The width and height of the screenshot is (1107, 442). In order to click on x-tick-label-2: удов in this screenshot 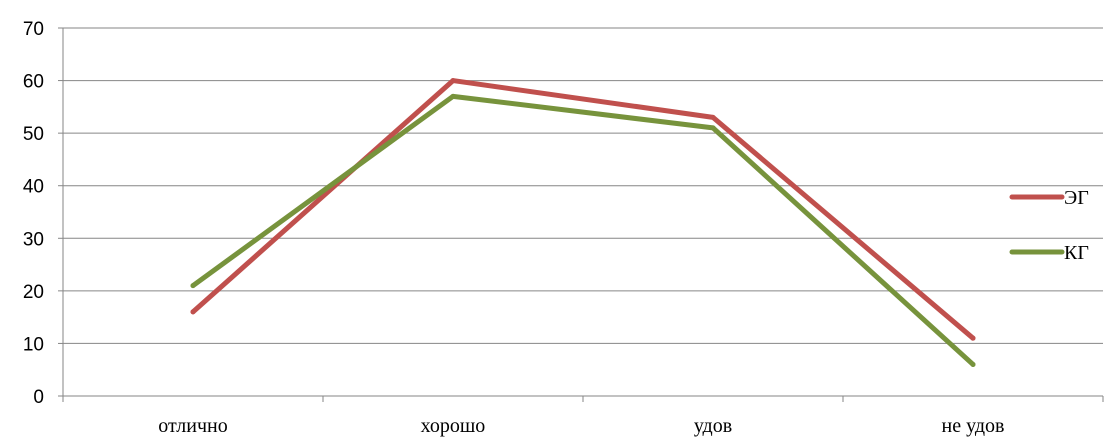, I will do `click(713, 426)`.